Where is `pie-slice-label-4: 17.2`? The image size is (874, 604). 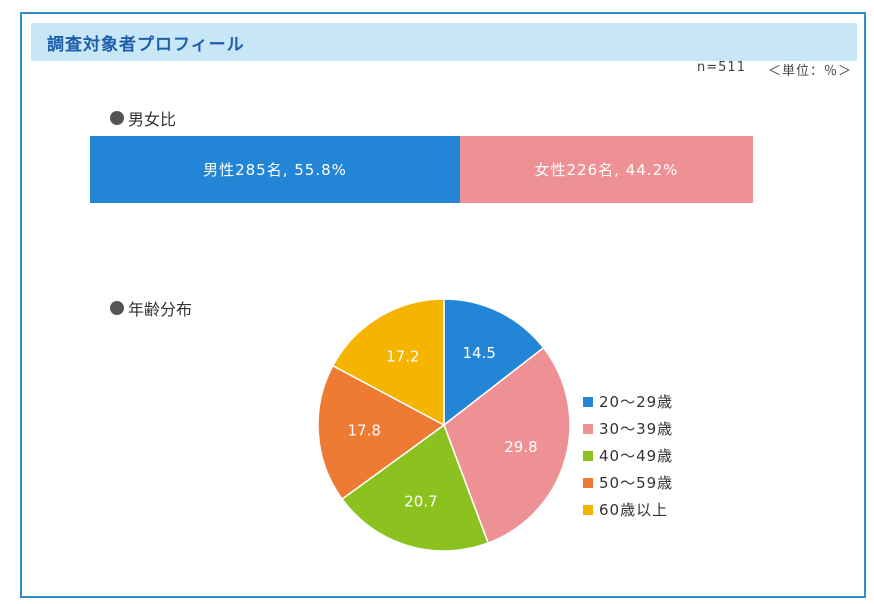 pie-slice-label-4: 17.2 is located at coordinates (402, 356).